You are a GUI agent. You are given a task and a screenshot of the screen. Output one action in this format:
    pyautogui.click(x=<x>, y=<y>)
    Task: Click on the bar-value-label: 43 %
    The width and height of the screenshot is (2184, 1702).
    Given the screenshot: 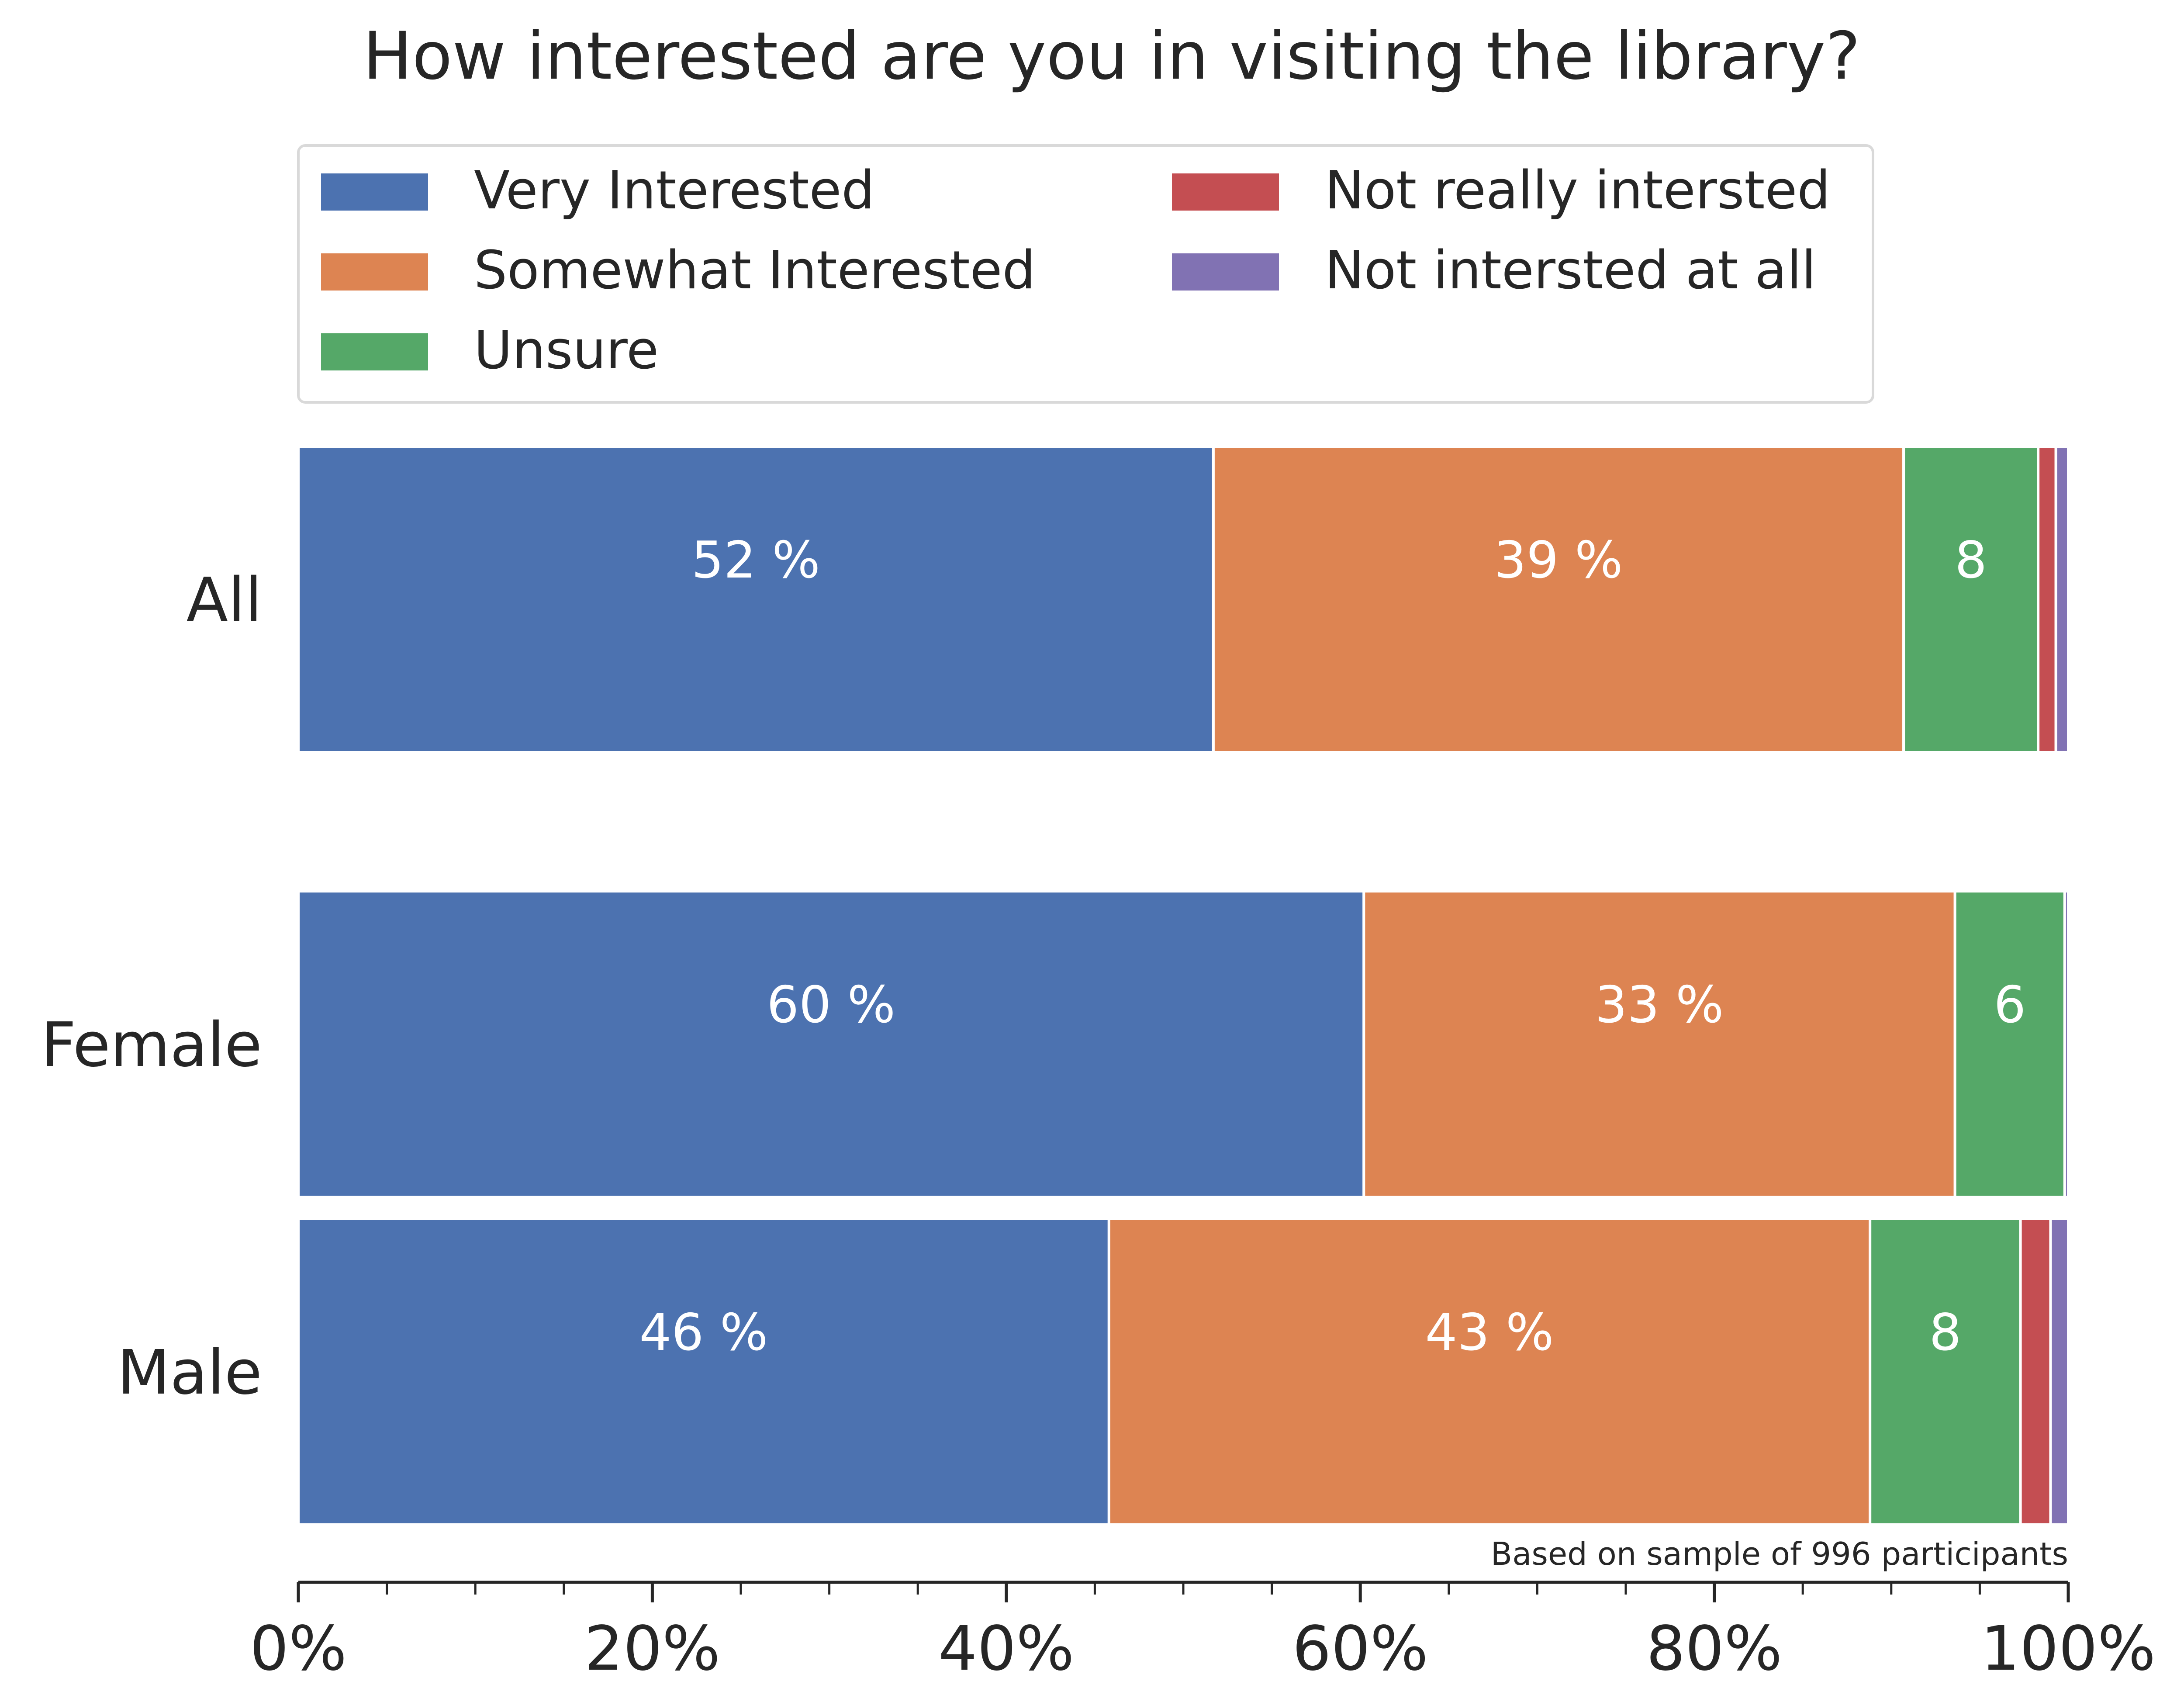 What is the action you would take?
    pyautogui.click(x=1489, y=1332)
    